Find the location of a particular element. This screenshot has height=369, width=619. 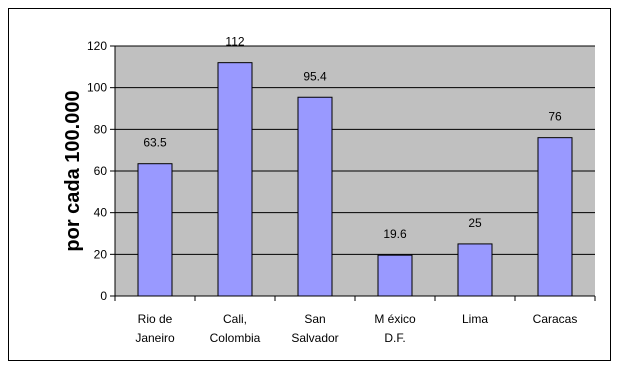

y-tick-label-5: 100 is located at coordinates (97, 88).